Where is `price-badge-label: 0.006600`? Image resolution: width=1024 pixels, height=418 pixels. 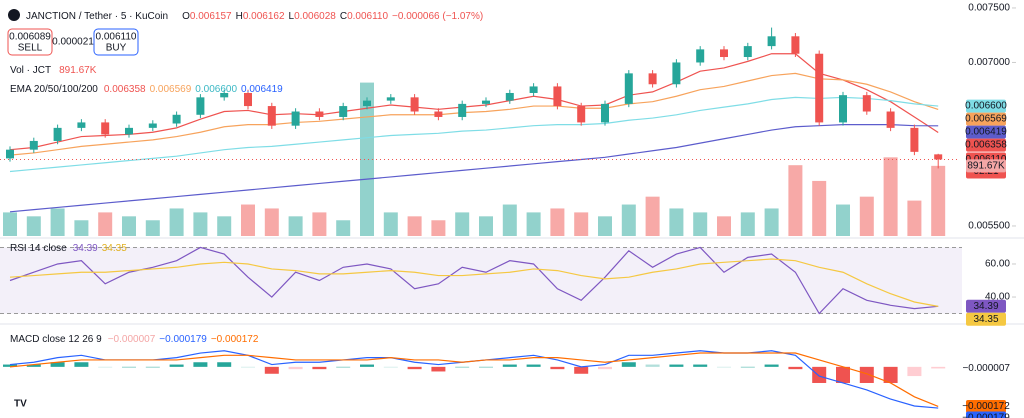
price-badge-label: 0.006600 is located at coordinates (986, 106).